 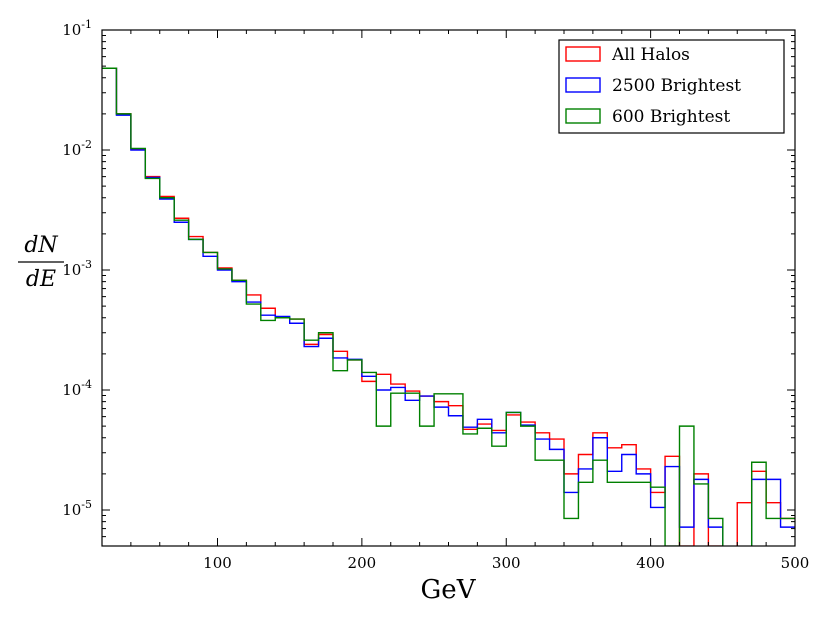 I want to click on x-axis-label: GeV, so click(x=449, y=590).